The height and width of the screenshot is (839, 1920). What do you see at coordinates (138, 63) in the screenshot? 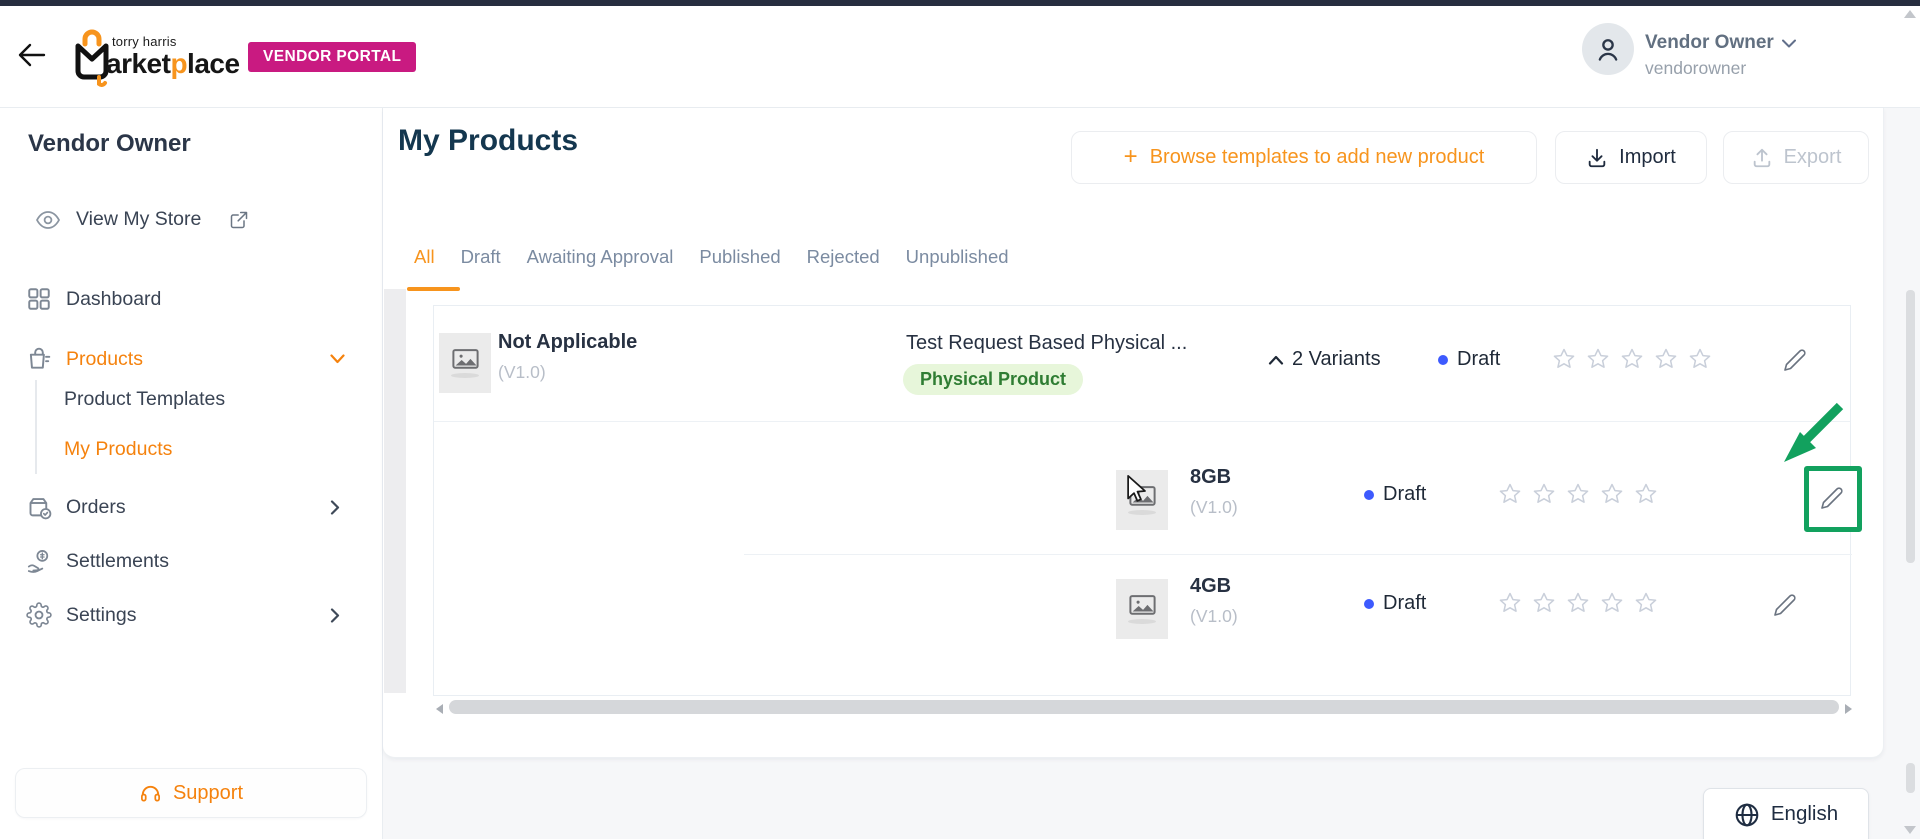
I see `brand-prefix: arket` at bounding box center [138, 63].